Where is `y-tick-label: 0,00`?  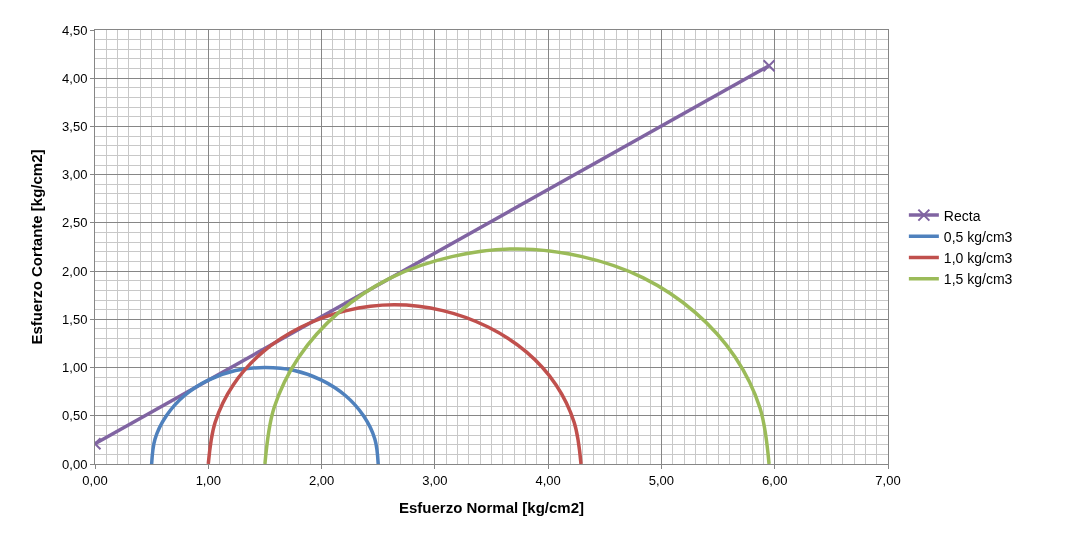
y-tick-label: 0,00 is located at coordinates (75, 464).